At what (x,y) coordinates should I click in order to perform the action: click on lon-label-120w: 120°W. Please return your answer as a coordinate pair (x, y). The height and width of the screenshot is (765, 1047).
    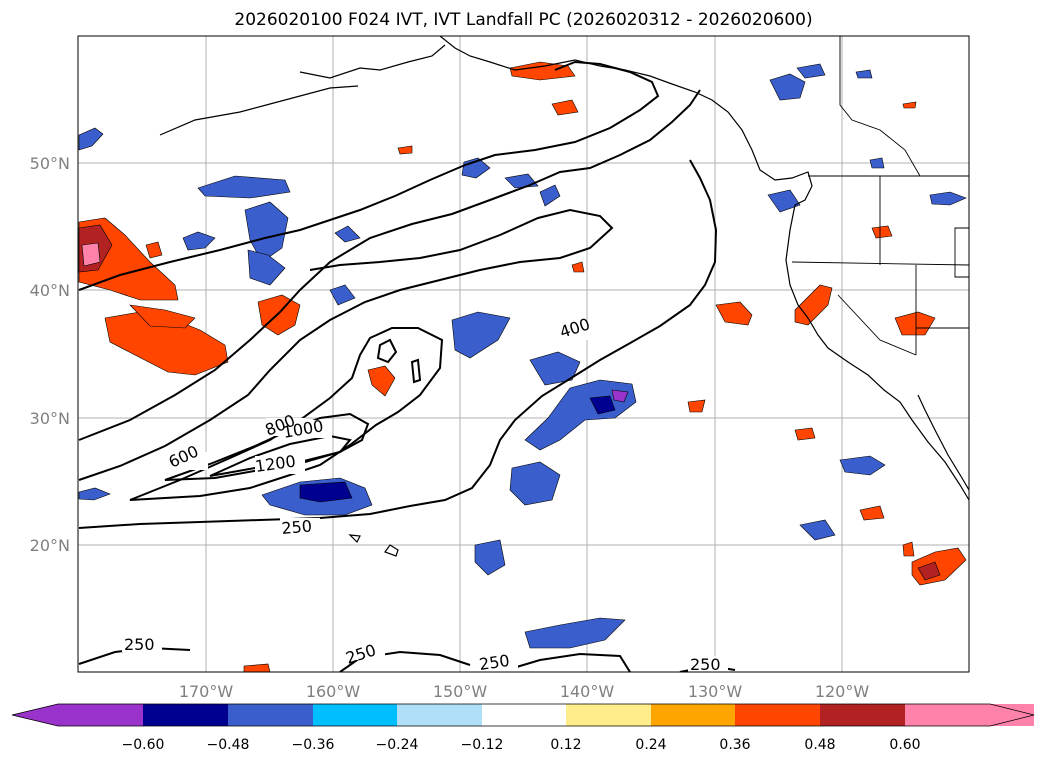
    Looking at the image, I should click on (842, 691).